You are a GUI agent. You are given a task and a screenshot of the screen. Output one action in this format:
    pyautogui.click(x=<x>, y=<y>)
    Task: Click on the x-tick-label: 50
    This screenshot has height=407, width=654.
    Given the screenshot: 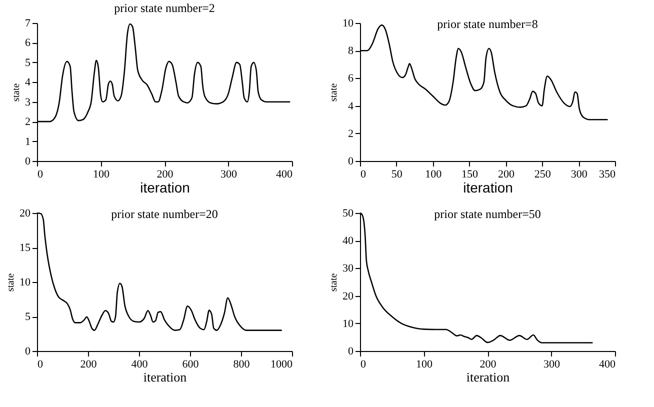 What is the action you would take?
    pyautogui.click(x=397, y=174)
    